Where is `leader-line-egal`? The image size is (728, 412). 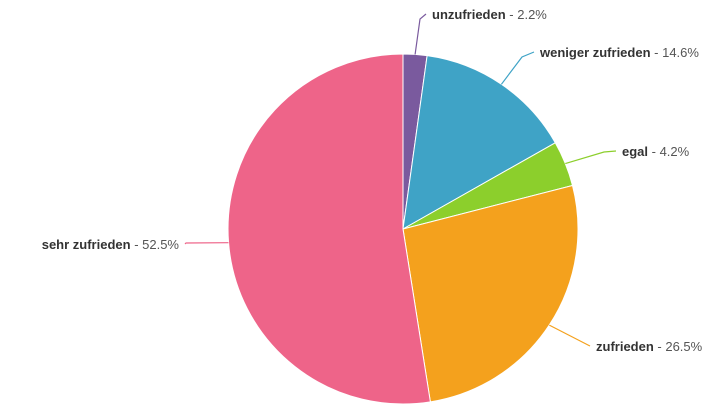 leader-line-egal is located at coordinates (591, 157).